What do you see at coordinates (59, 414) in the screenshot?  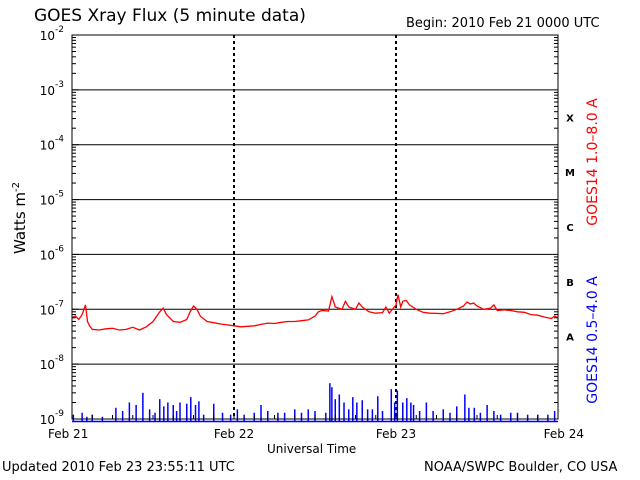 I see `y-tick-exponent: -9` at bounding box center [59, 414].